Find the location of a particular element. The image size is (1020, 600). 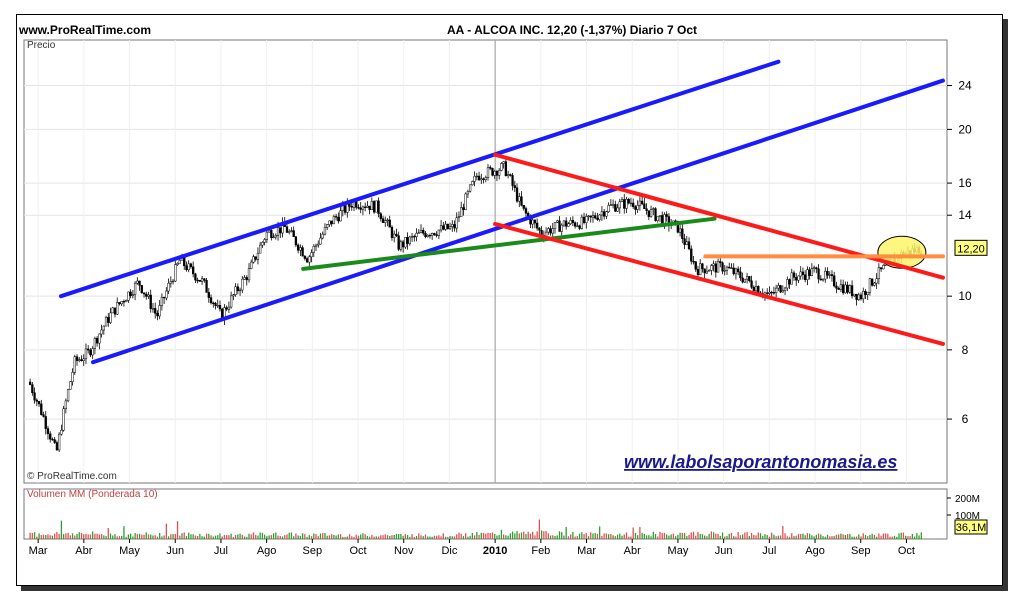

x-tick-label: May is located at coordinates (129, 551).